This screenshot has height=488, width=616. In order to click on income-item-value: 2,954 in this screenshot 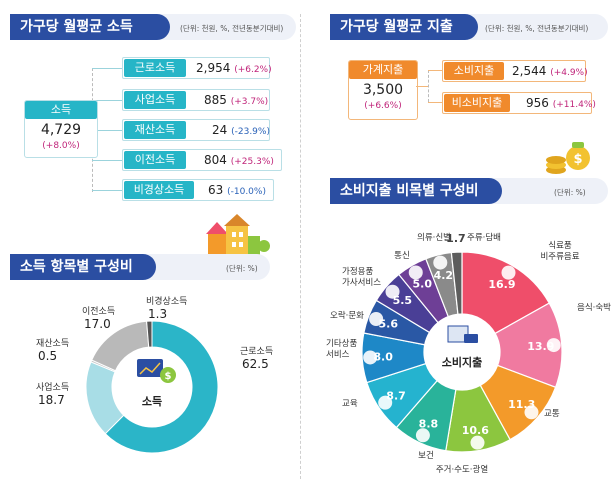, I will do `click(213, 68)`.